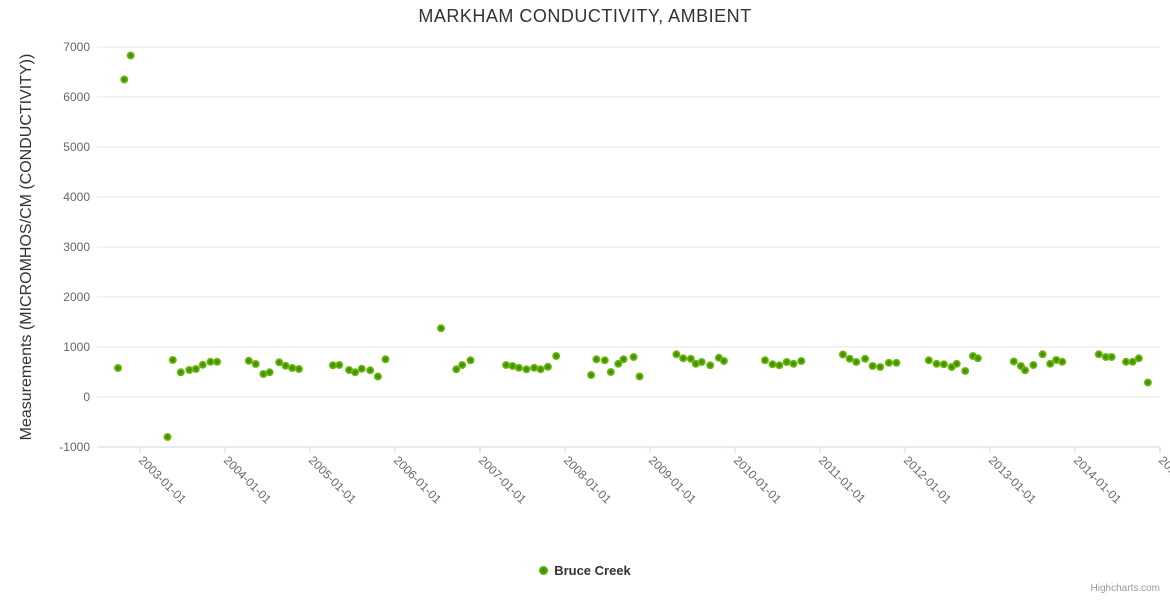 The image size is (1170, 600). Describe the element at coordinates (1125, 588) in the screenshot. I see `credits-link: Highcharts.com` at that location.